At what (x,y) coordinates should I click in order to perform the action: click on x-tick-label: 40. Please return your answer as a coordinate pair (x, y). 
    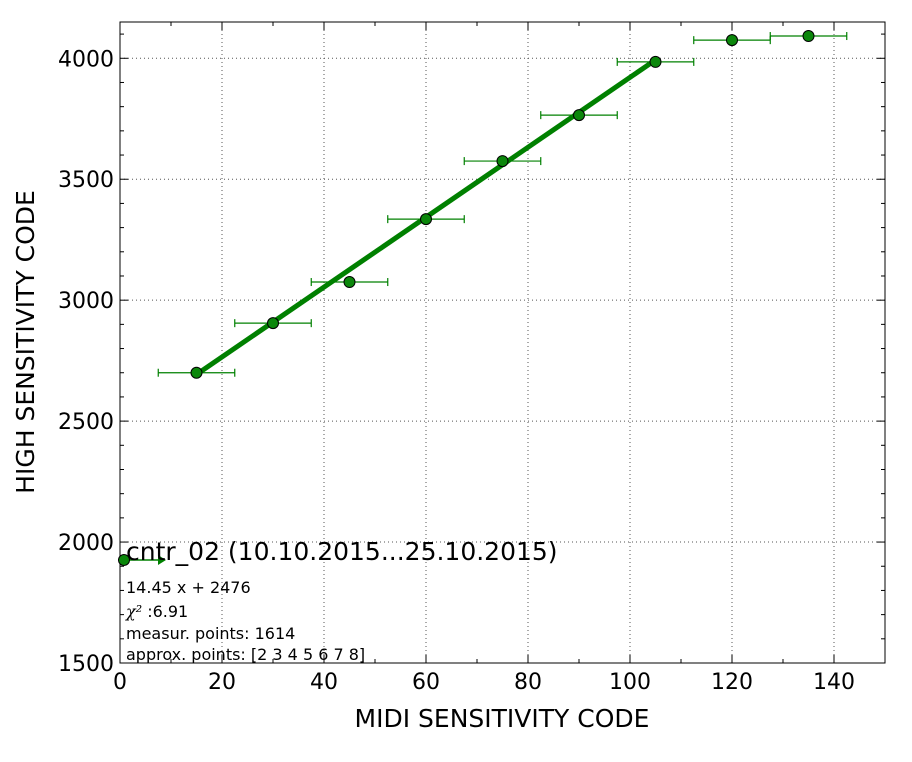
    Looking at the image, I should click on (324, 682).